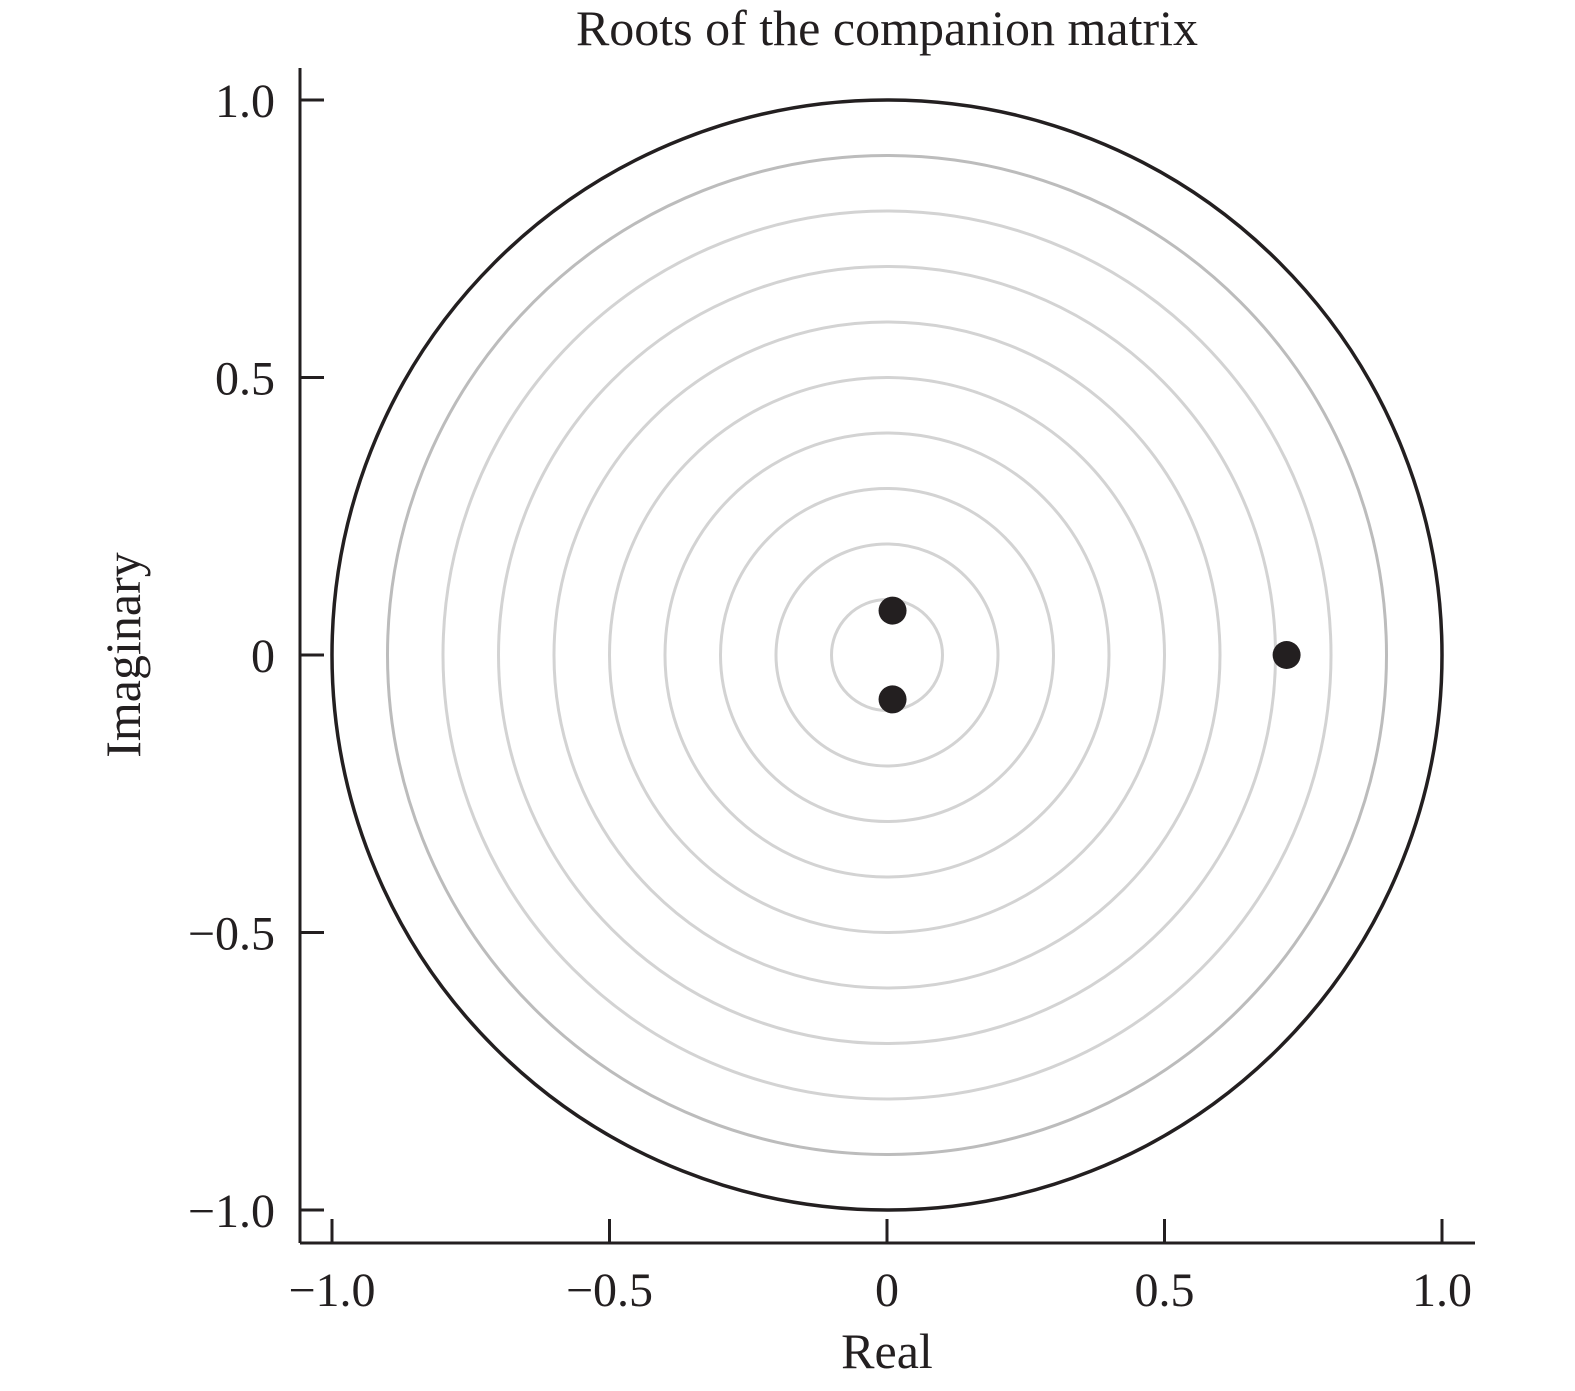 Image resolution: width=1575 pixels, height=1391 pixels. What do you see at coordinates (245, 379) in the screenshot?
I see `y-tick-label: 0.5` at bounding box center [245, 379].